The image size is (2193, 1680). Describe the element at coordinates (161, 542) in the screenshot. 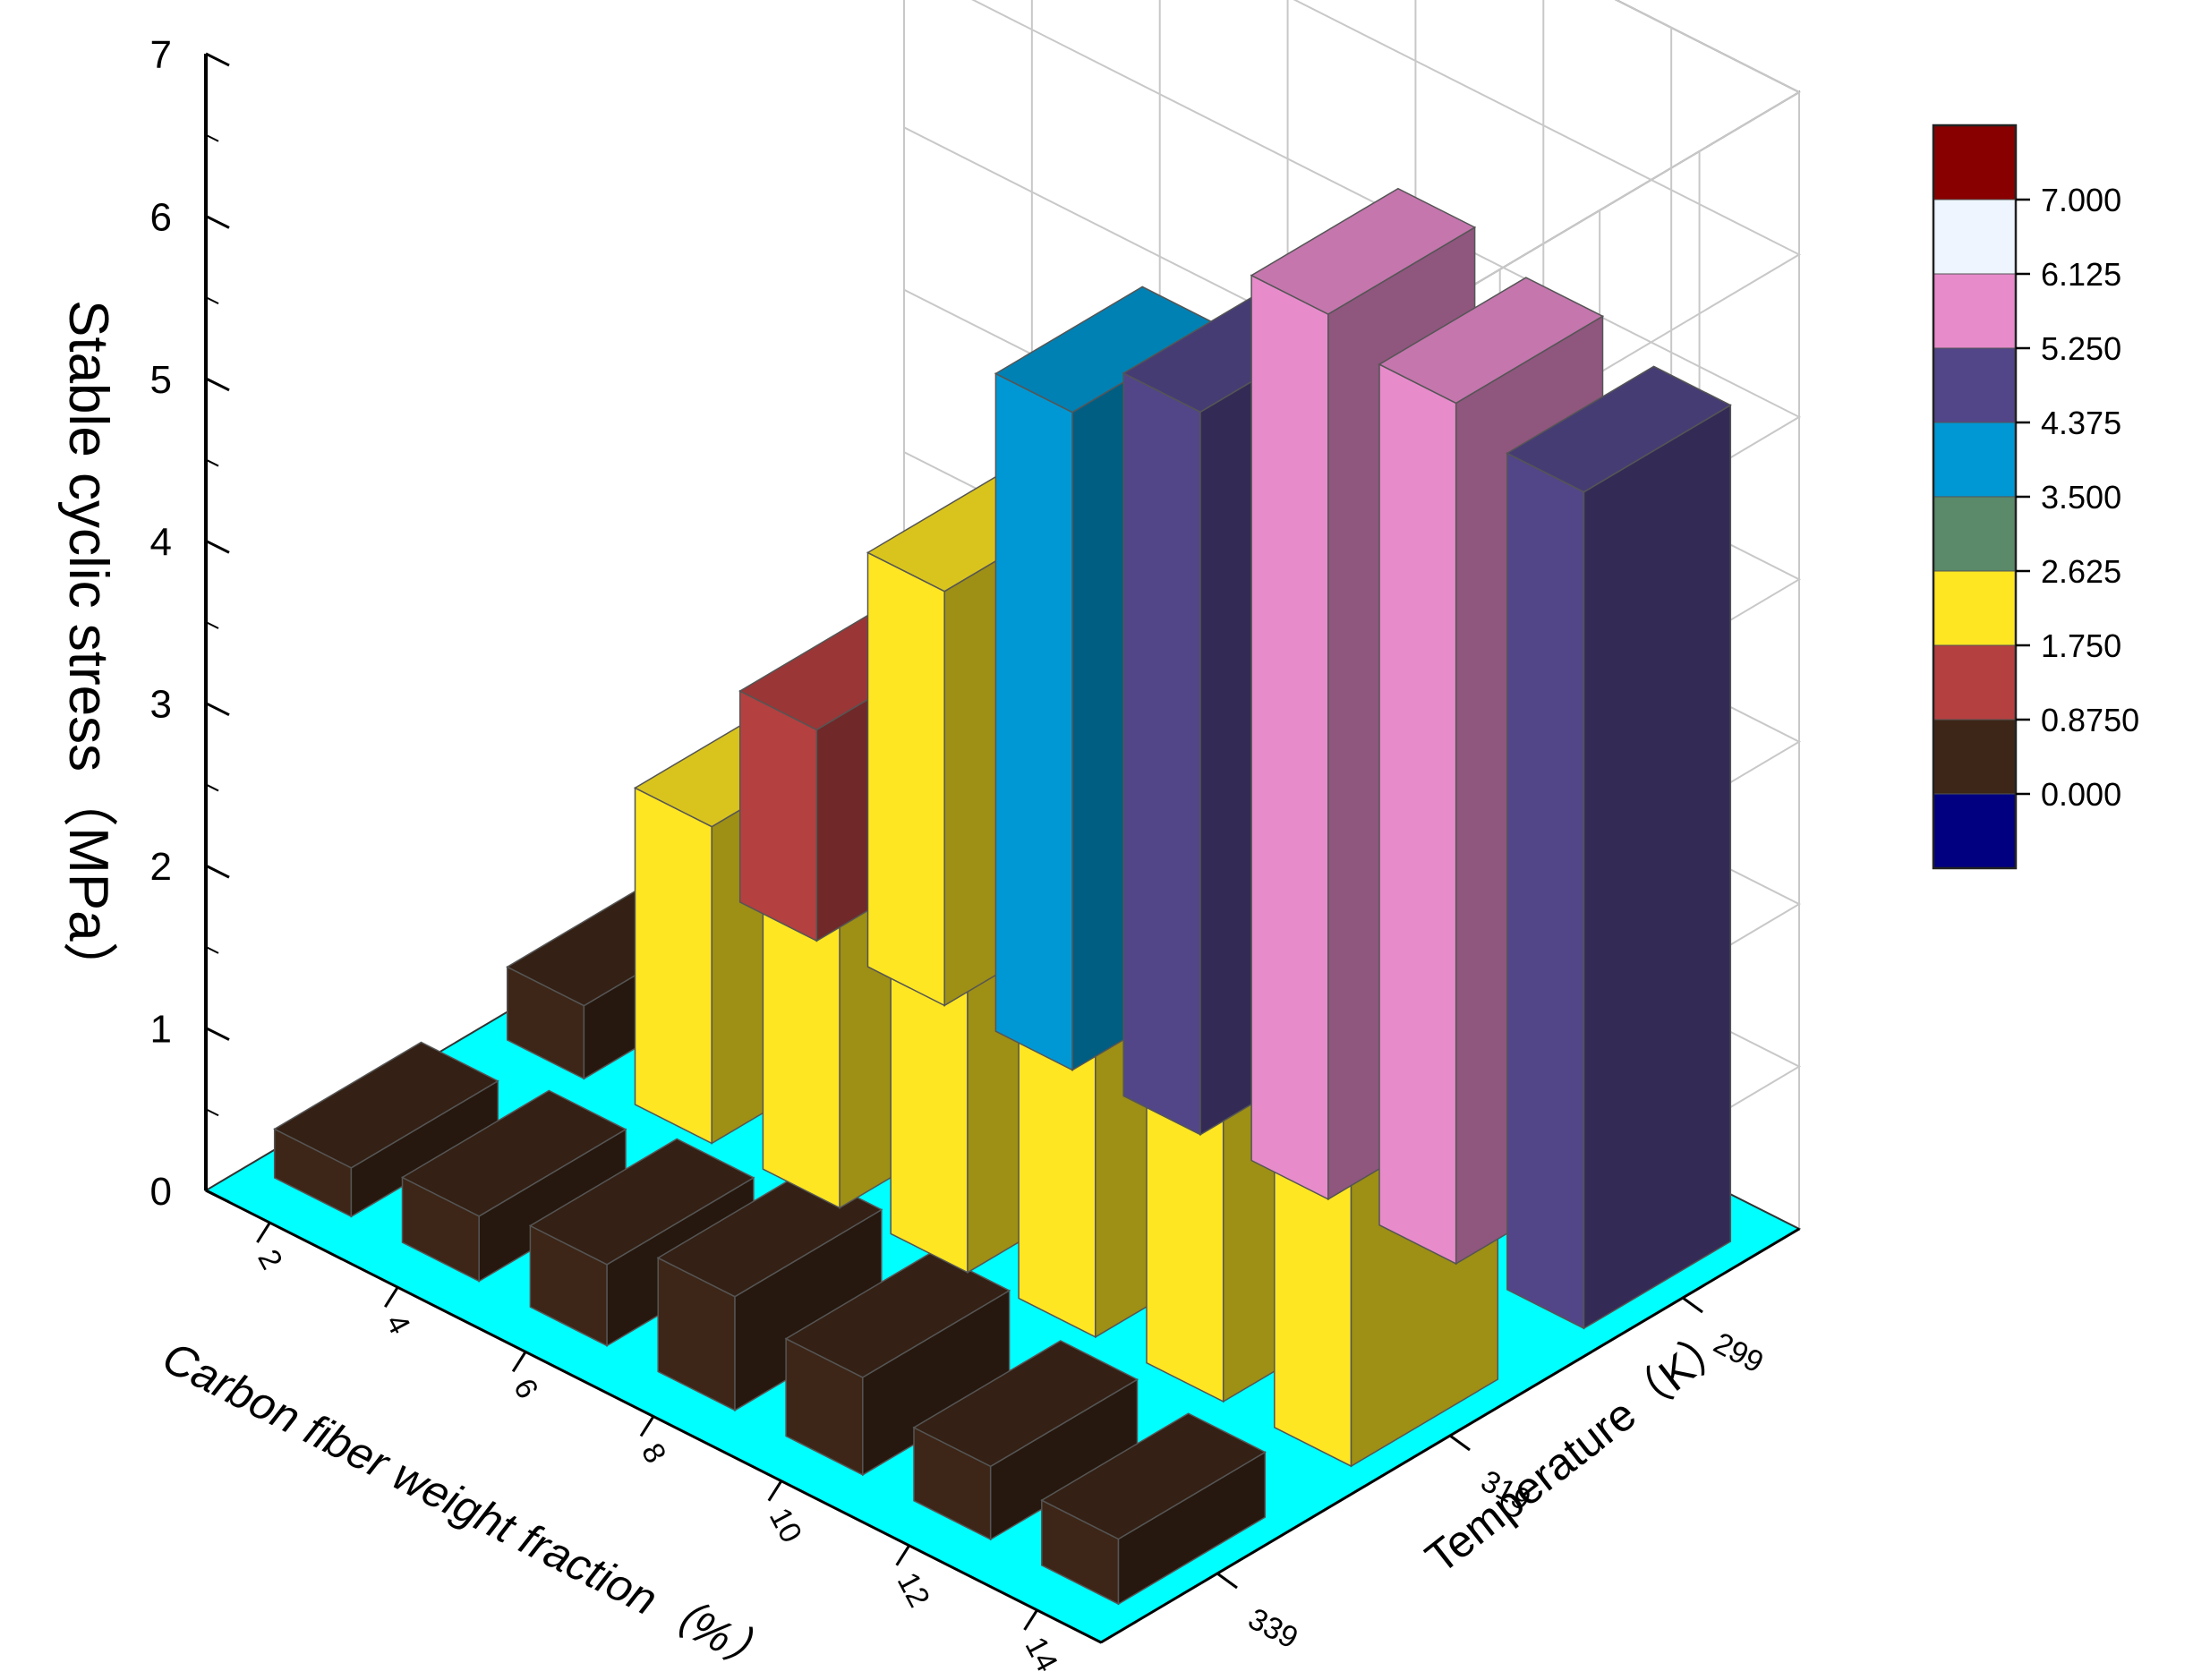

I see `z-tick-label: 4` at that location.